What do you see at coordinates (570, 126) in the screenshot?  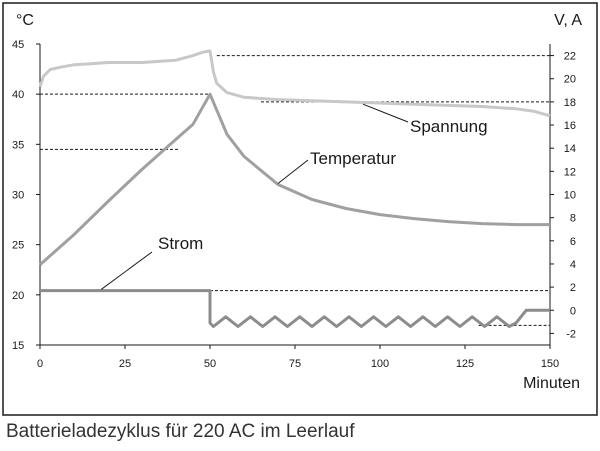 I see `y-right-tick-label: 16` at bounding box center [570, 126].